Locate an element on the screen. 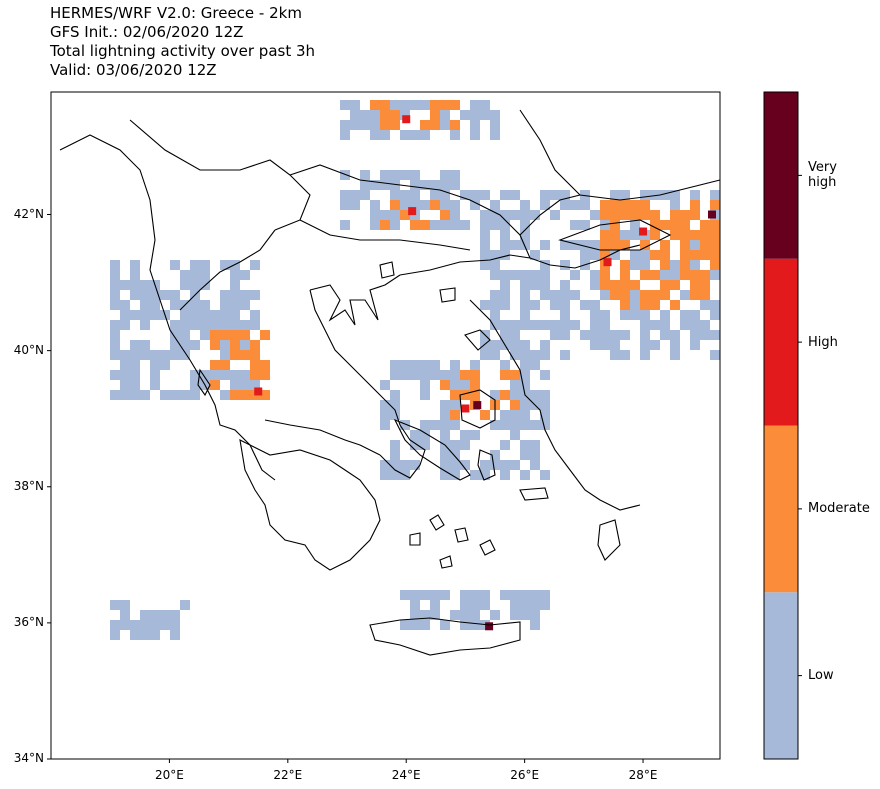 The height and width of the screenshot is (789, 880). lightning-hotspot-high is located at coordinates (465, 408).